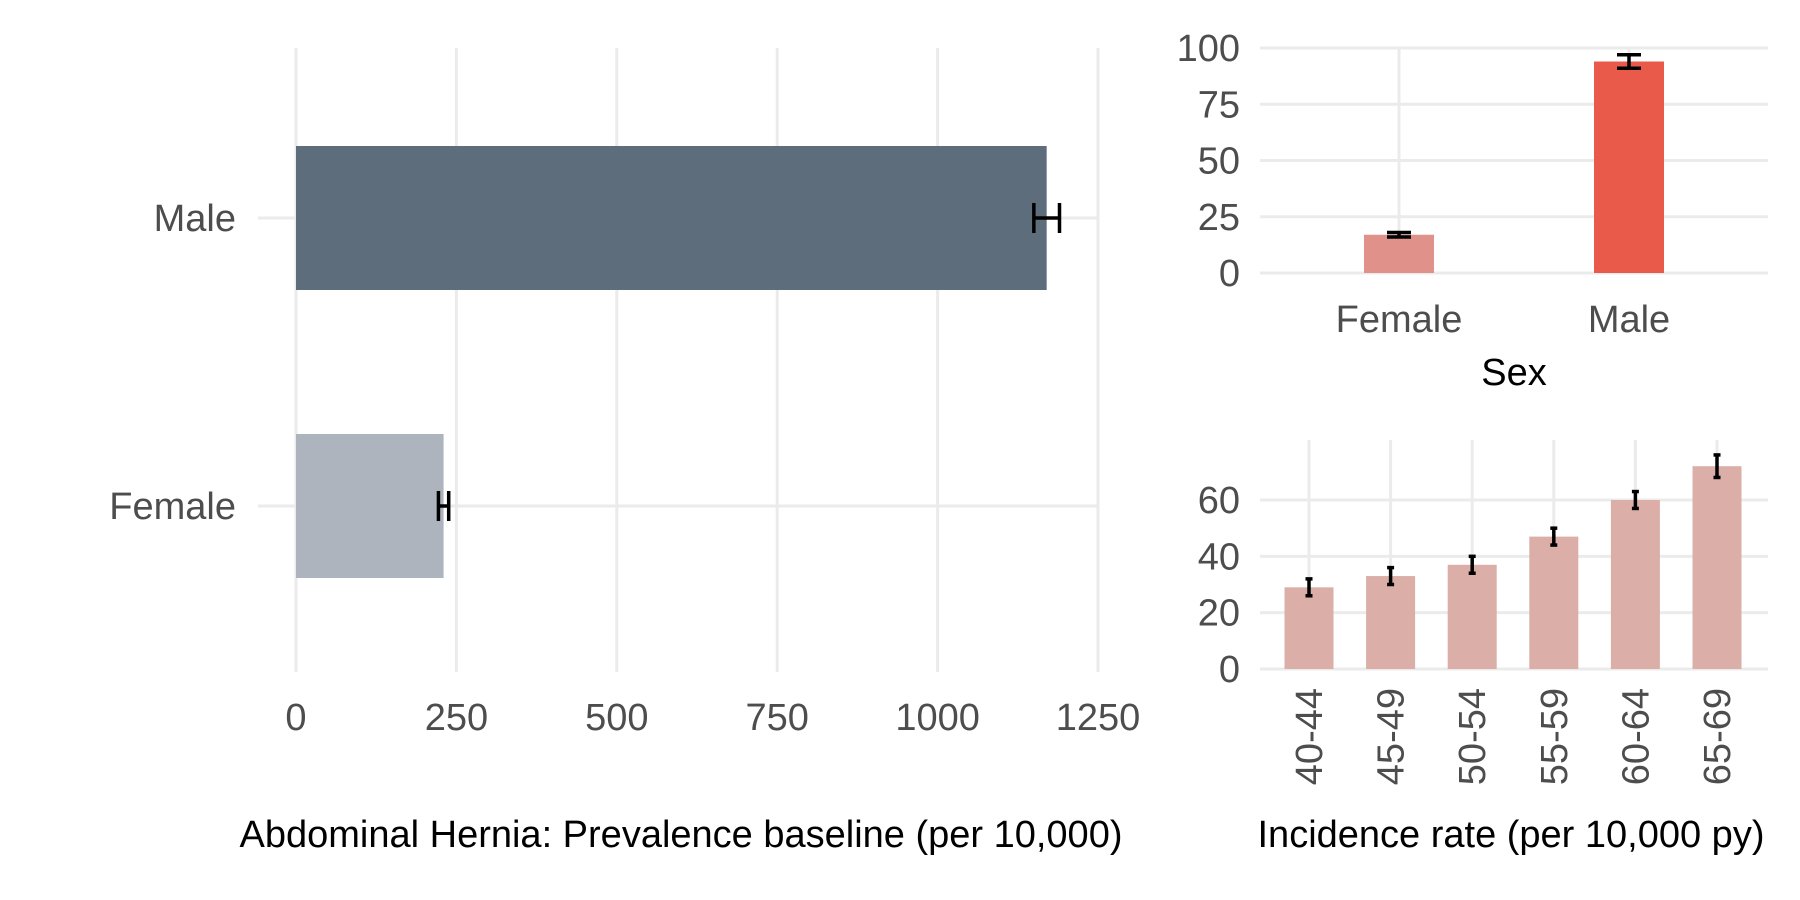  What do you see at coordinates (1629, 320) in the screenshot?
I see `x-tick-label: Male` at bounding box center [1629, 320].